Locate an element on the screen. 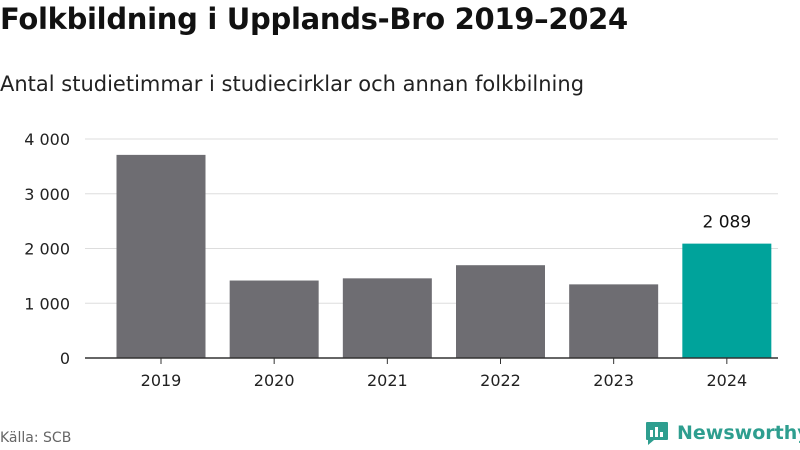  y-tick-label: 3 000 is located at coordinates (47, 194).